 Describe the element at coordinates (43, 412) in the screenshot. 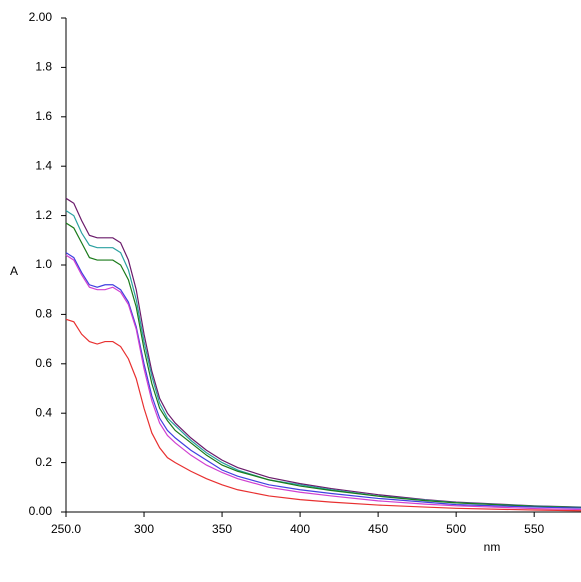

I see `y-tick-label: 0.4` at that location.